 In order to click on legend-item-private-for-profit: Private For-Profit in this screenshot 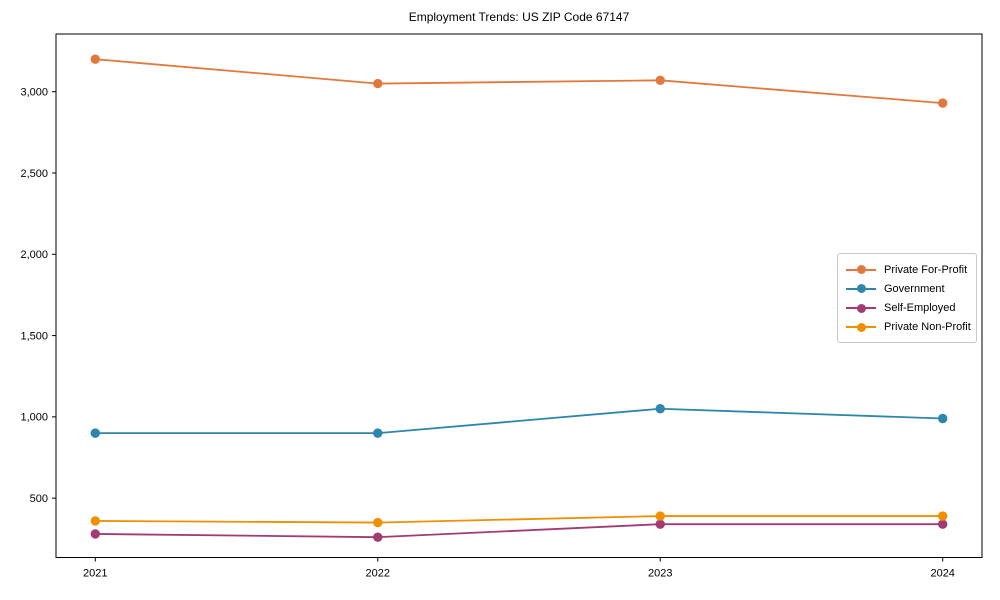, I will do `click(907, 269)`.